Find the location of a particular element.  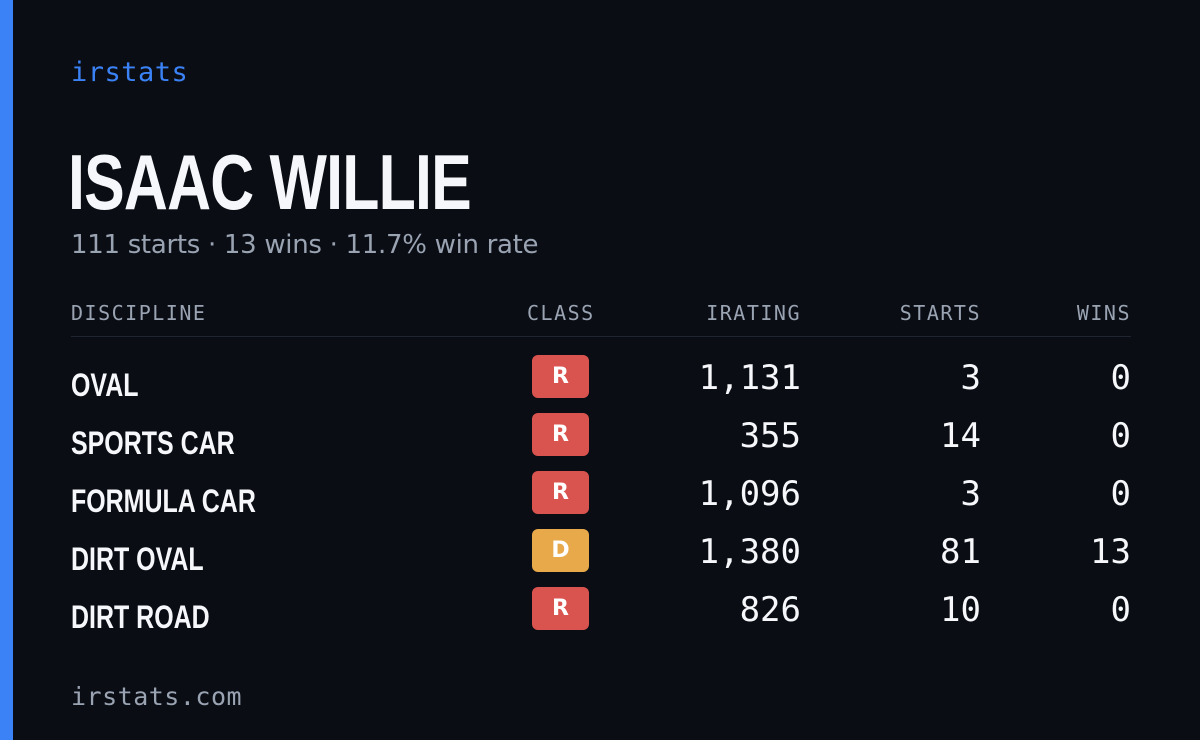

discipline-name: DIRT OVAL is located at coordinates (137, 559).